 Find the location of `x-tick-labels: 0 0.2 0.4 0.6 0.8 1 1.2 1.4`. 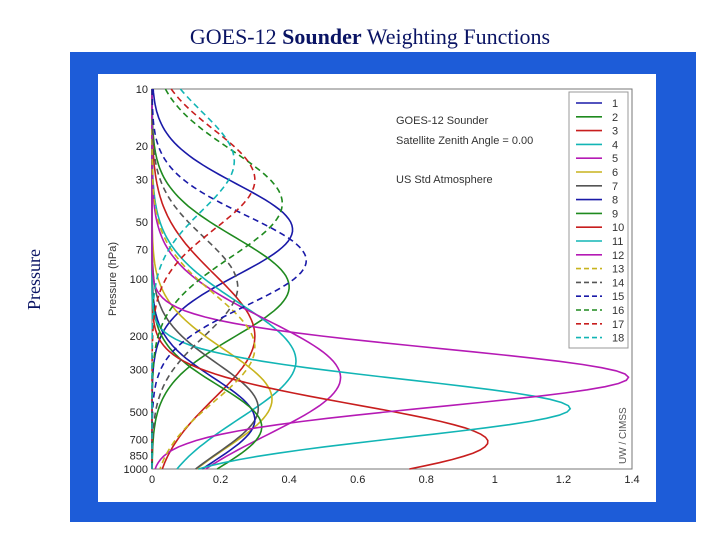

x-tick-labels: 0 0.2 0.4 0.6 0.8 1 1.2 1.4 is located at coordinates (394, 480).